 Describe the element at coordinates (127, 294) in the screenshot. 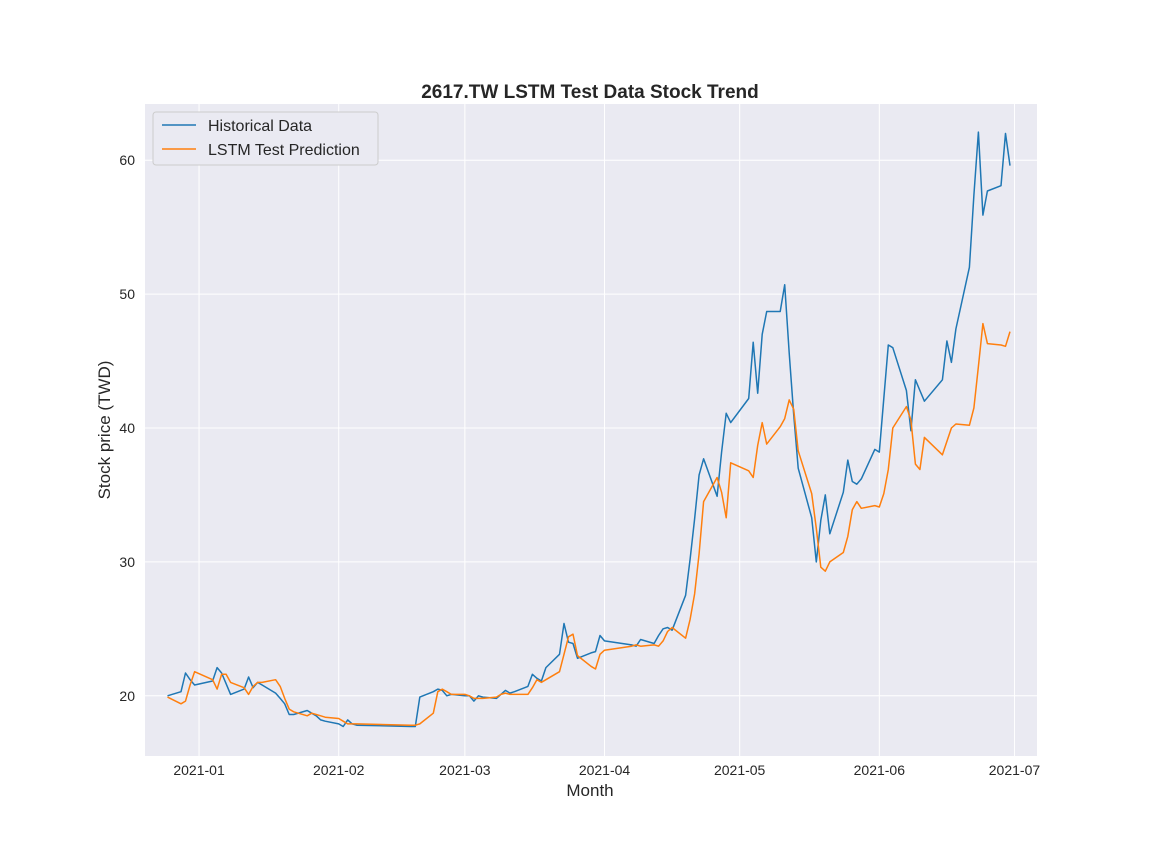

I see `y-tick-label: 50` at that location.